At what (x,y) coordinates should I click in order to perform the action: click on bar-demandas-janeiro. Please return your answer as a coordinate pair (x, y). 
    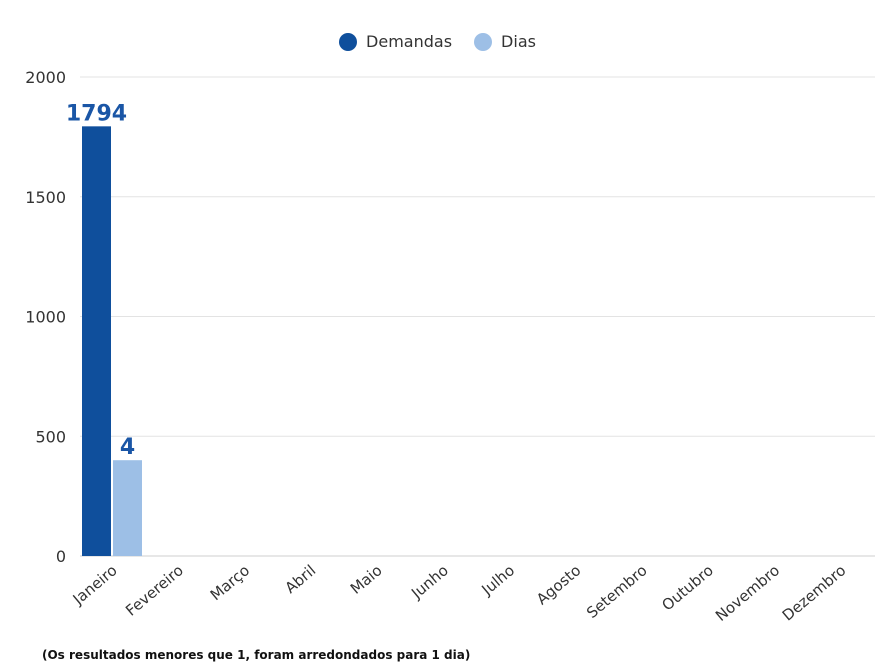
    Looking at the image, I should click on (96, 341).